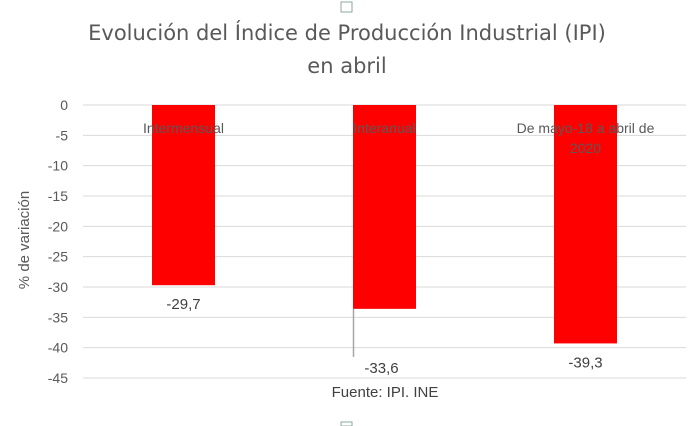 The image size is (700, 426). I want to click on data-labels: -29,7 -33,6 -39,3, so click(384, 336).